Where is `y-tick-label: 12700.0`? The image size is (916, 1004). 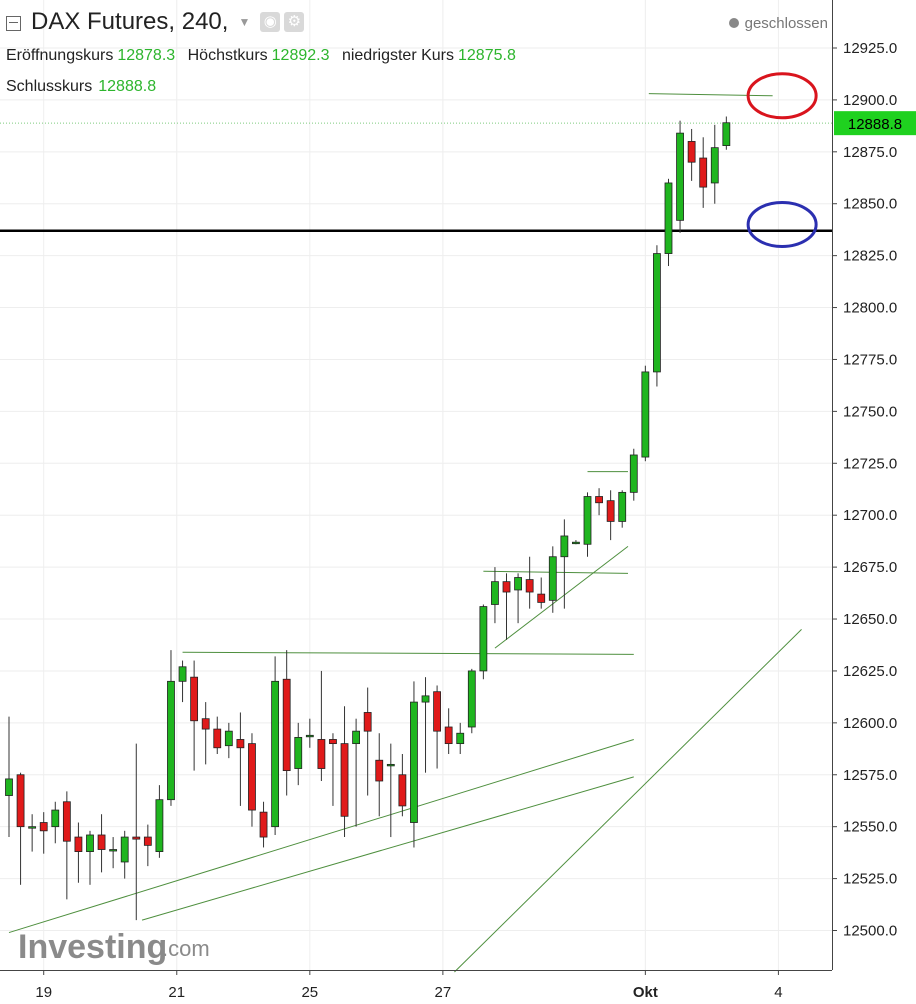 y-tick-label: 12700.0 is located at coordinates (870, 515).